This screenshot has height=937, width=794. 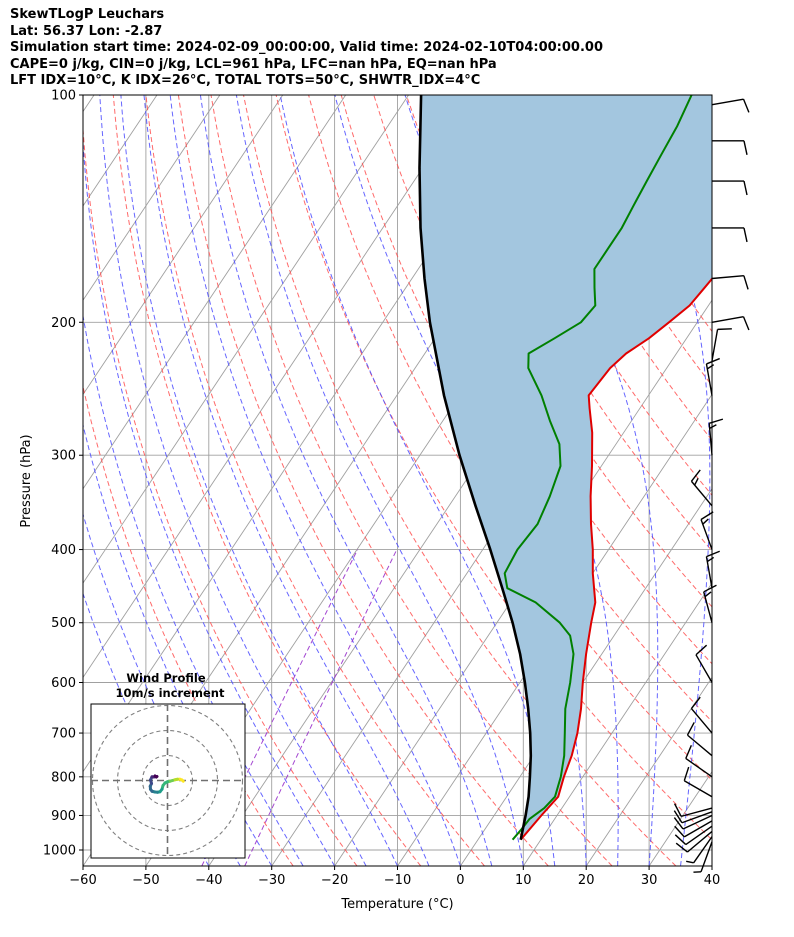 What do you see at coordinates (475, 467) in the screenshot?
I see `parcel-line` at bounding box center [475, 467].